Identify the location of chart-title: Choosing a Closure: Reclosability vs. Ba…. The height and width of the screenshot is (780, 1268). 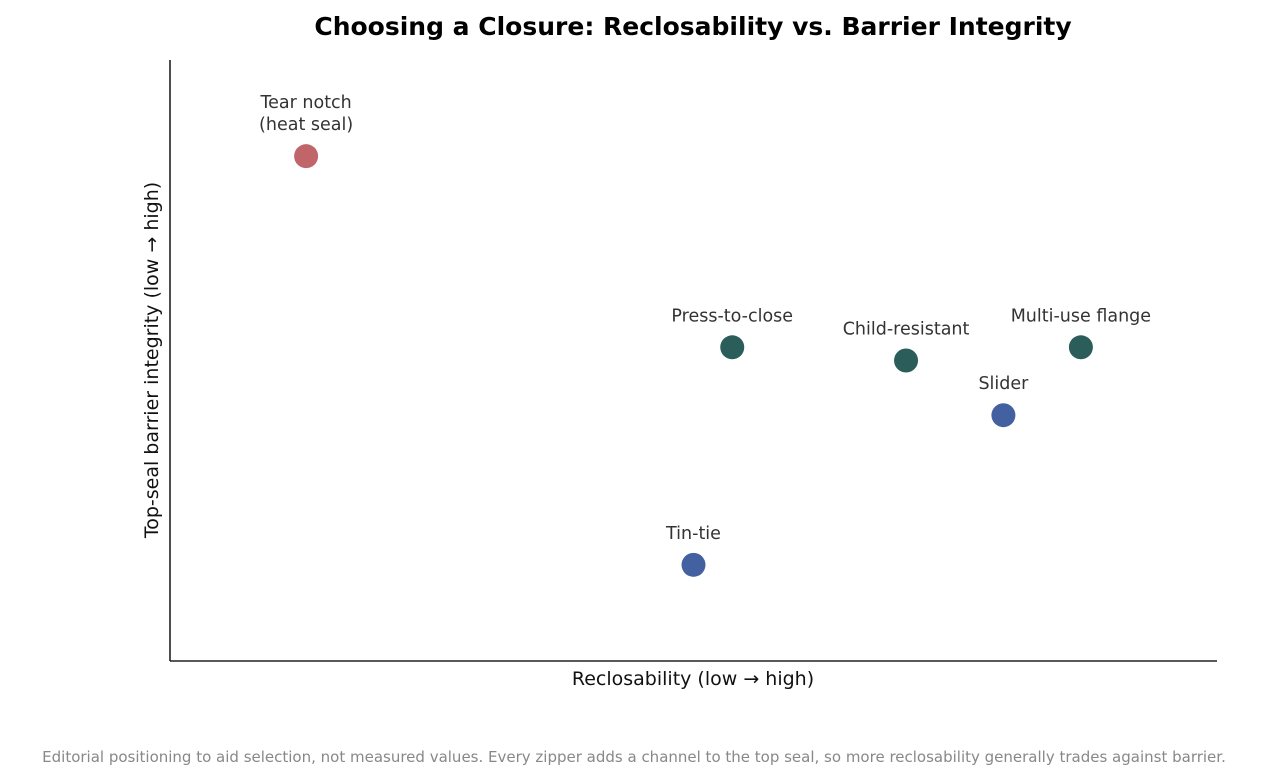
(692, 26).